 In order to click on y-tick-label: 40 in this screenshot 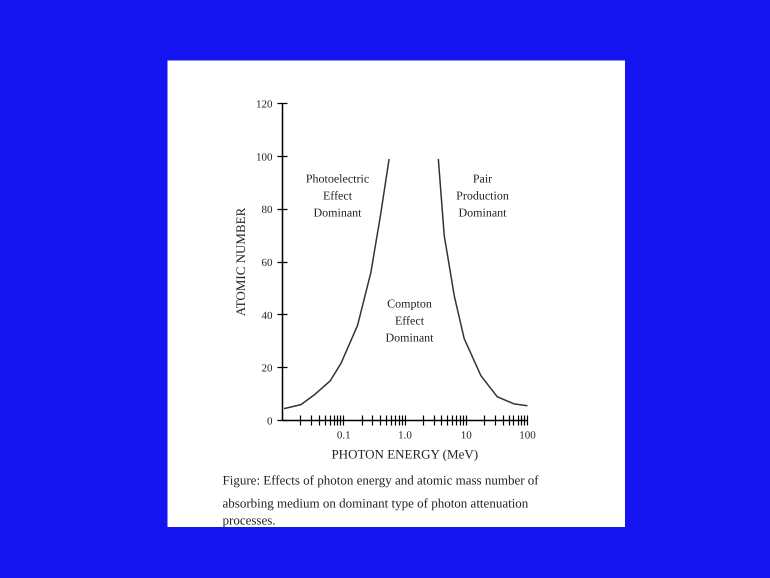, I will do `click(267, 316)`.